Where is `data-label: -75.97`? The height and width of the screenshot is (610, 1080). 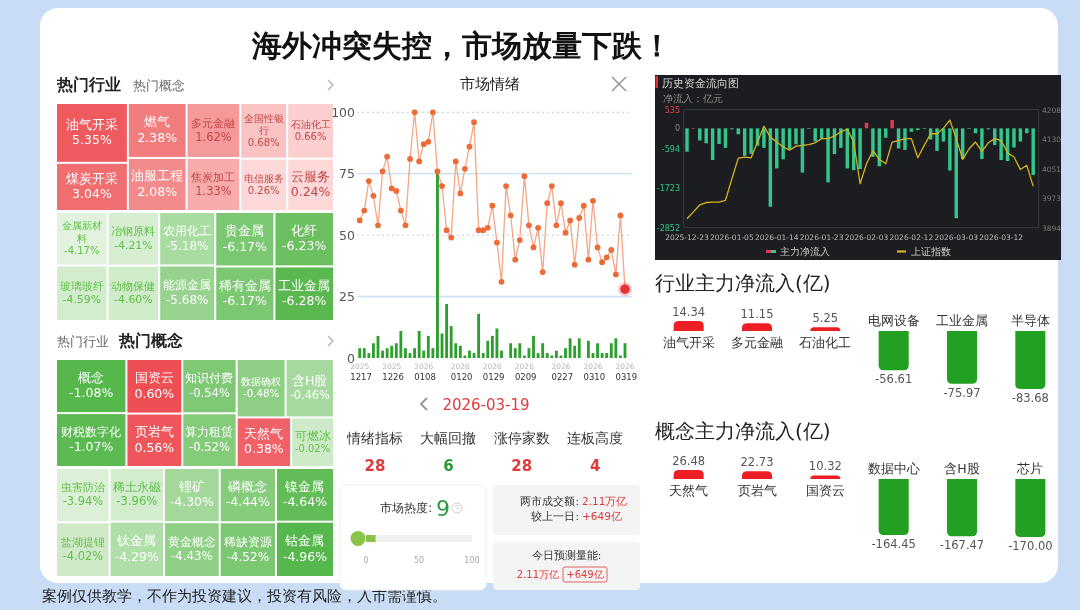
data-label: -75.97 is located at coordinates (962, 392).